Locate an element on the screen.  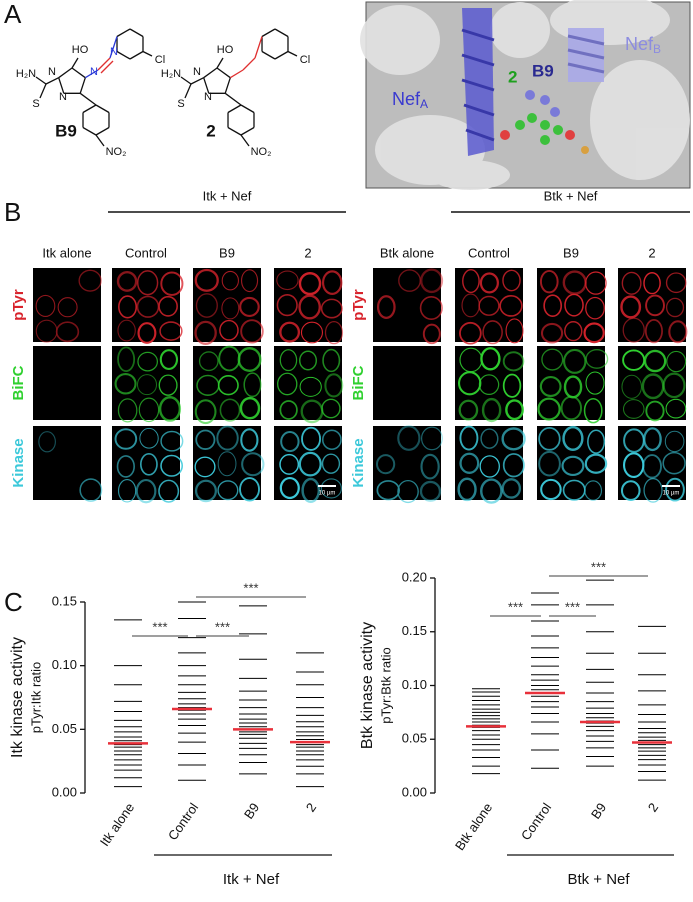
row-label: pTyr is located at coordinates (18, 305).